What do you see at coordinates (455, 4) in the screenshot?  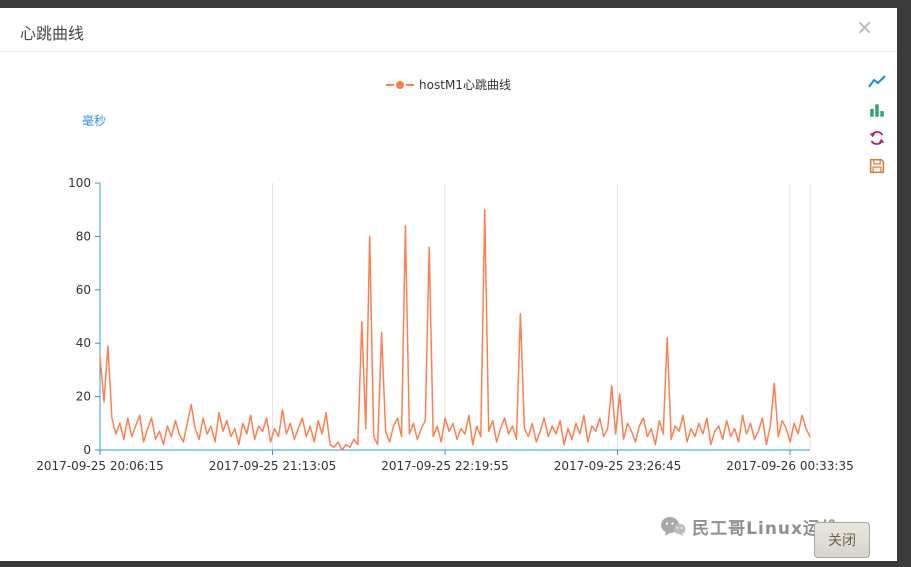 I see `overlay-edge-top` at bounding box center [455, 4].